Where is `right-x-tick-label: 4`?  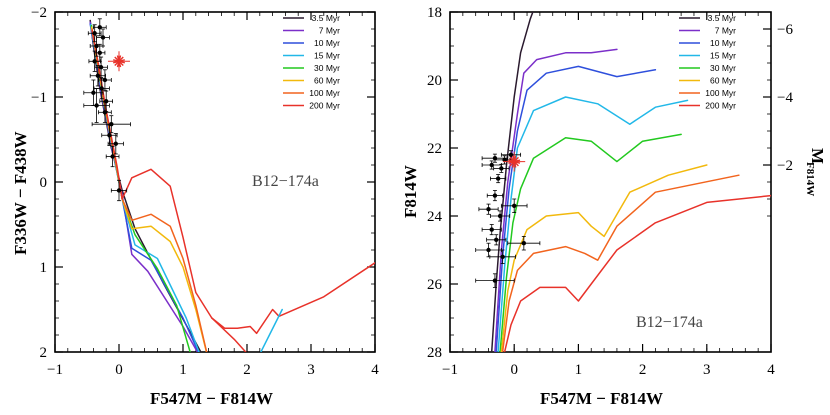
right-x-tick-label: 4 is located at coordinates (771, 370).